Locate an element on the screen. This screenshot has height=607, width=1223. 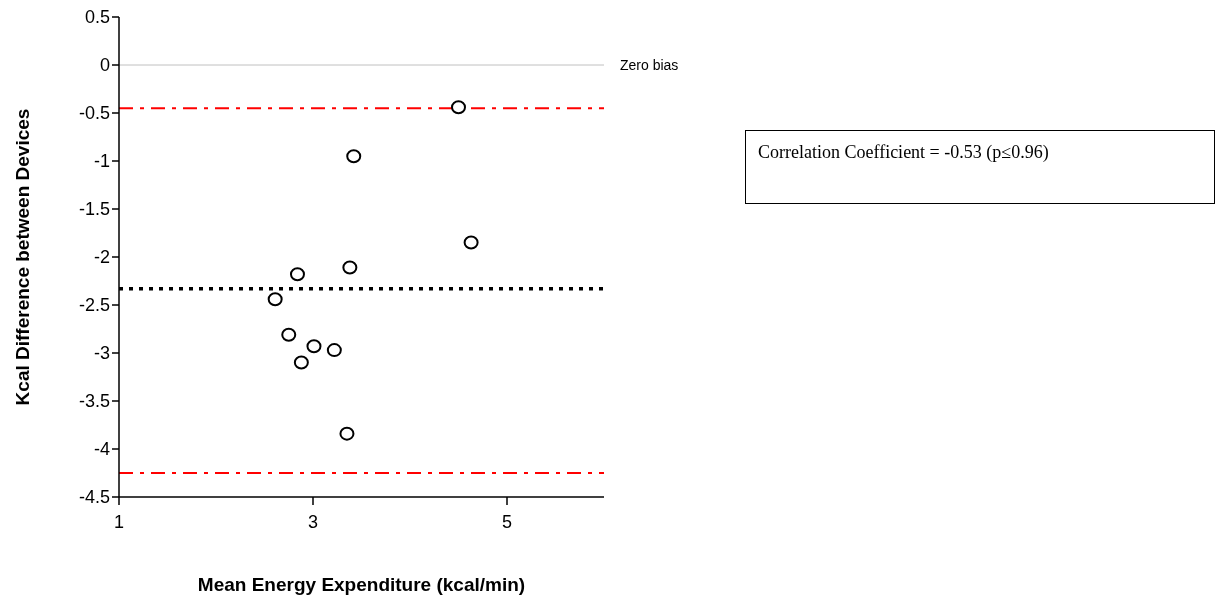
x-tick-label: 5 is located at coordinates (507, 521).